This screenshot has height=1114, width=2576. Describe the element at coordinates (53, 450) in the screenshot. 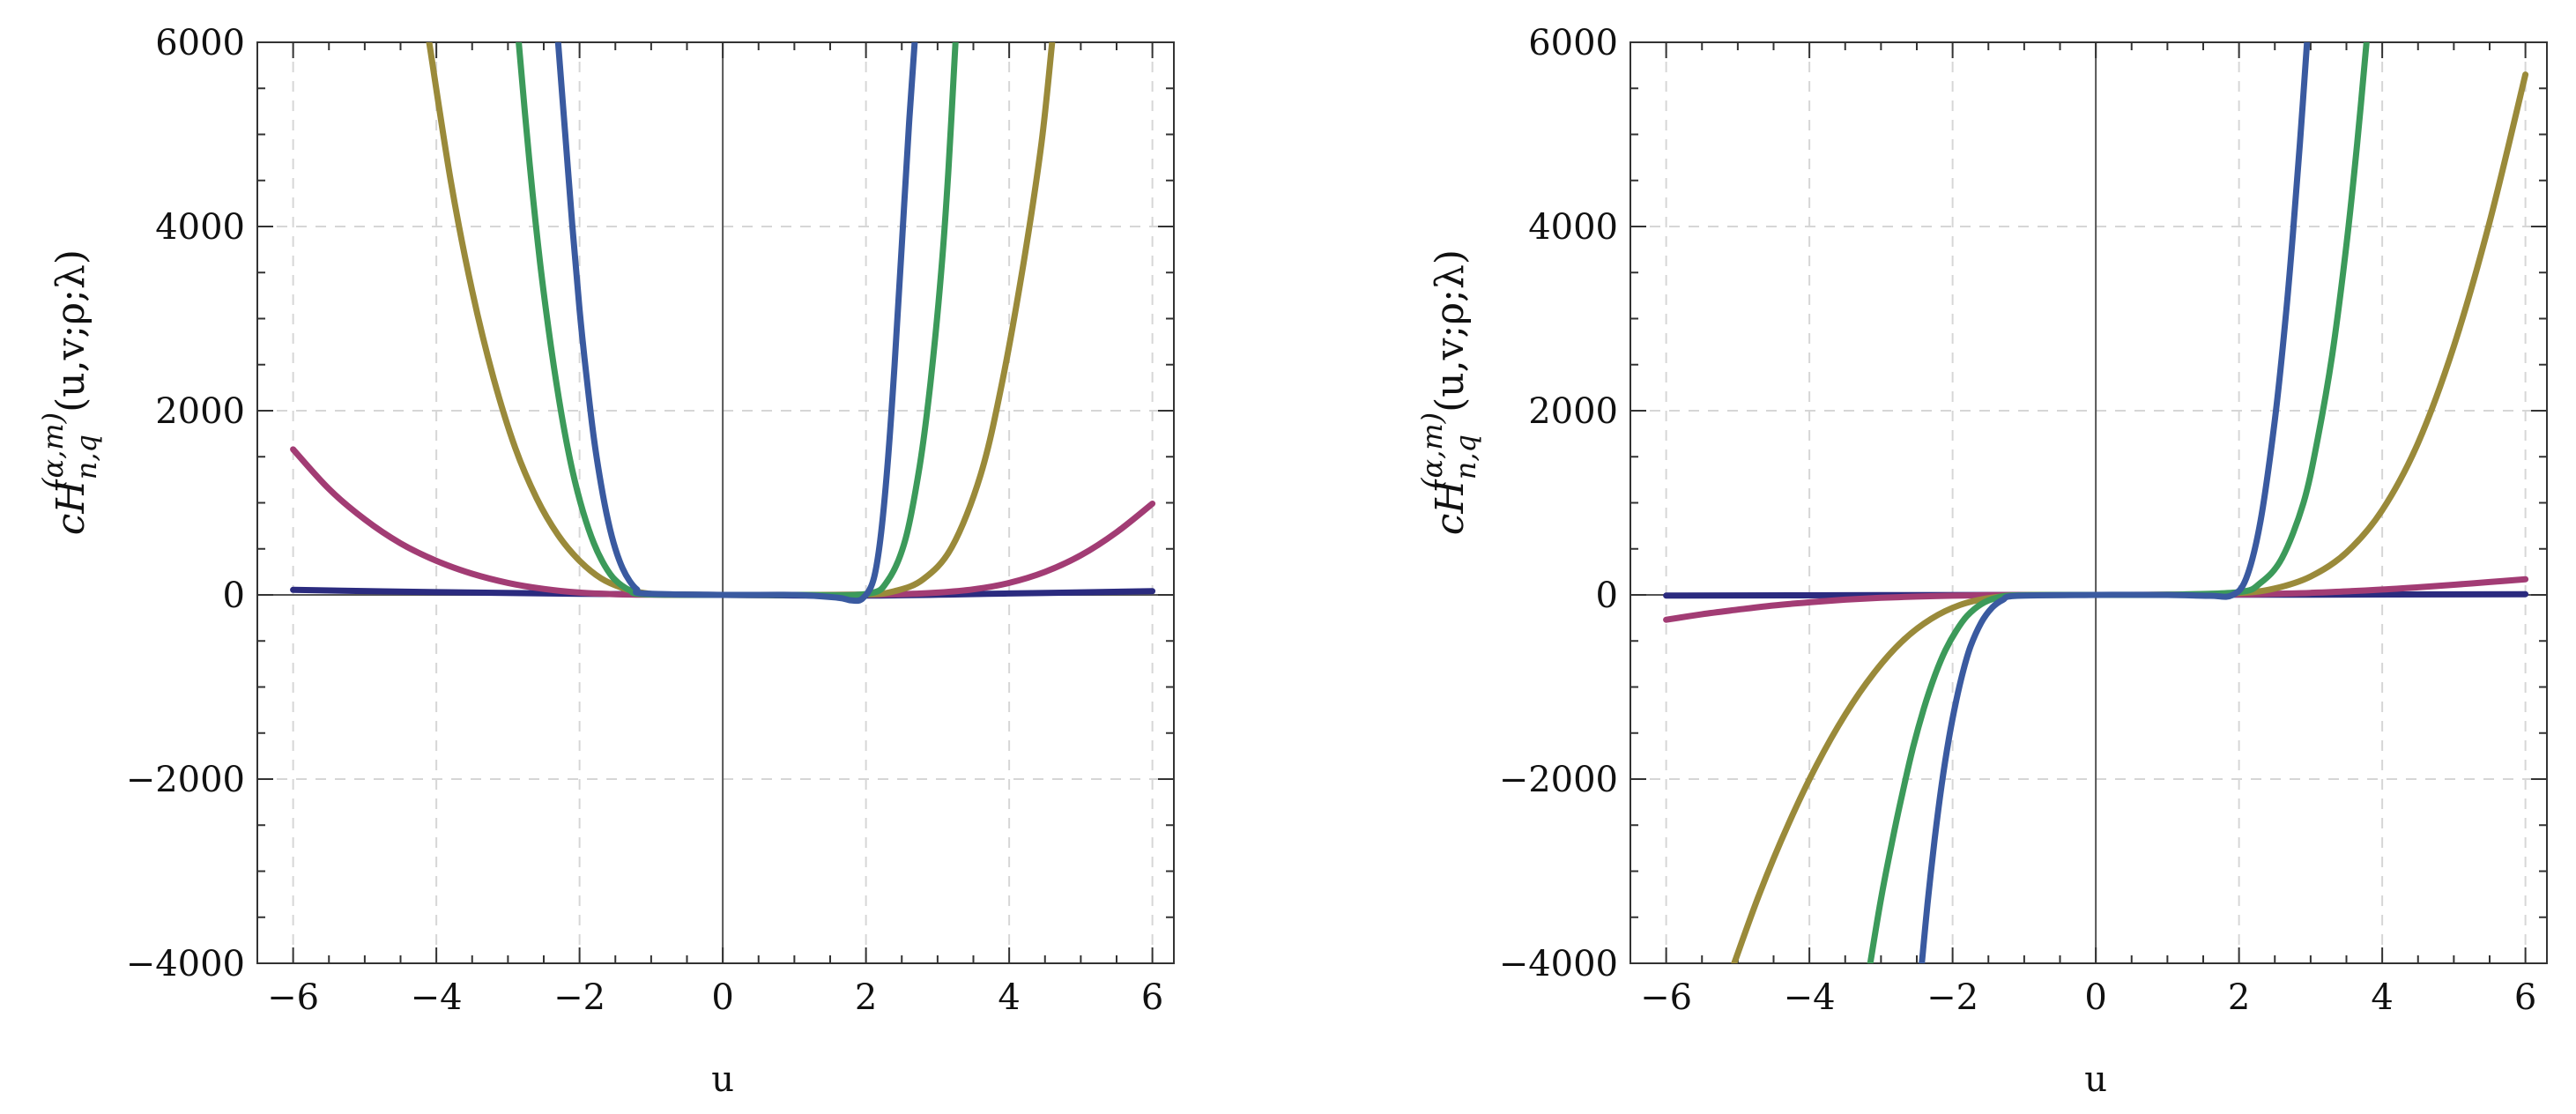

I see `p0-y-title-part-3: (α,m)` at that location.